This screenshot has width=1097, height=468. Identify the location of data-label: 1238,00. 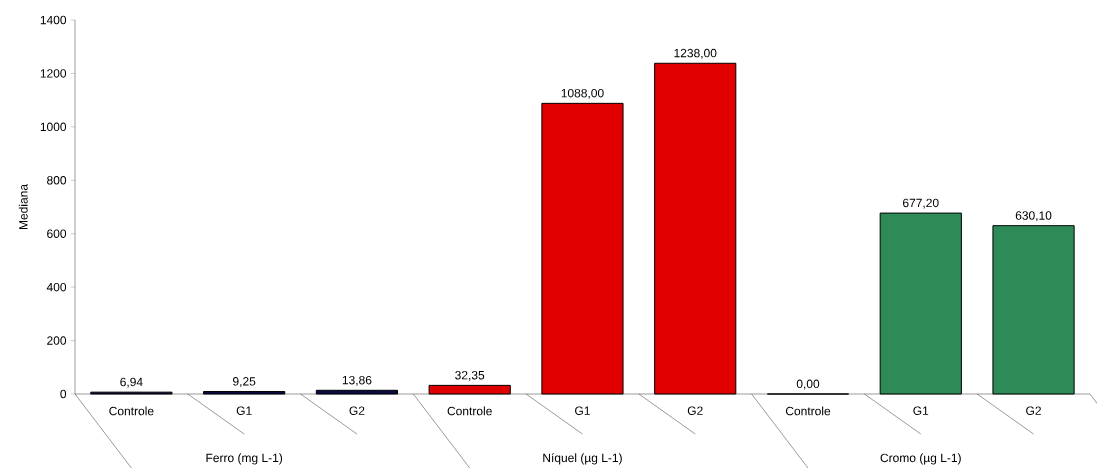
(695, 53).